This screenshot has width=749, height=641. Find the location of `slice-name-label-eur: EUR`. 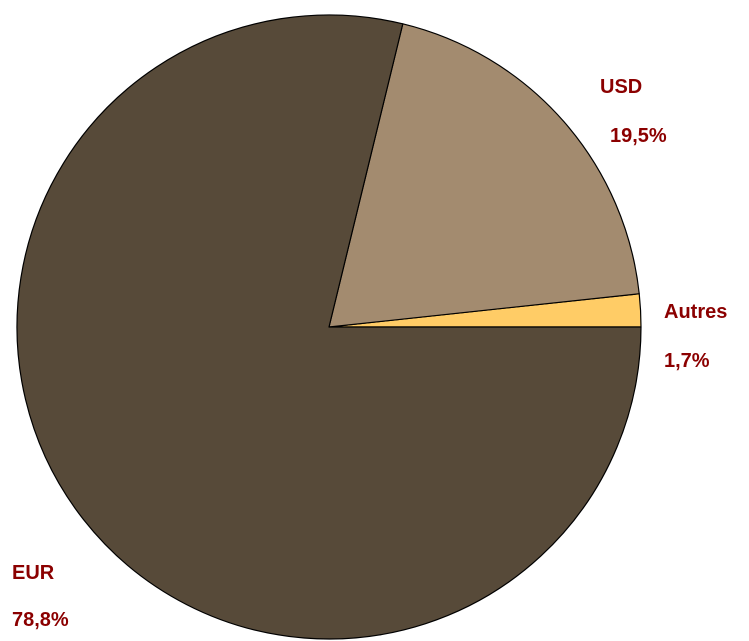

slice-name-label-eur: EUR is located at coordinates (33, 573).